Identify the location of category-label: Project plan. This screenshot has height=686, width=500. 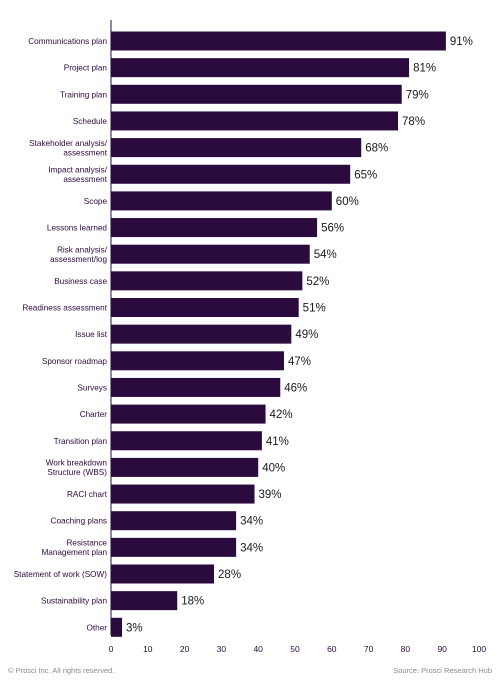
(86, 68).